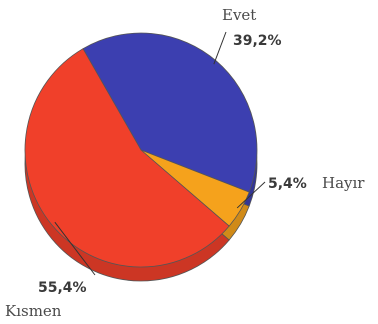 This screenshot has height=324, width=378. I want to click on slice-label-kismen: Kısmen, so click(33, 311).